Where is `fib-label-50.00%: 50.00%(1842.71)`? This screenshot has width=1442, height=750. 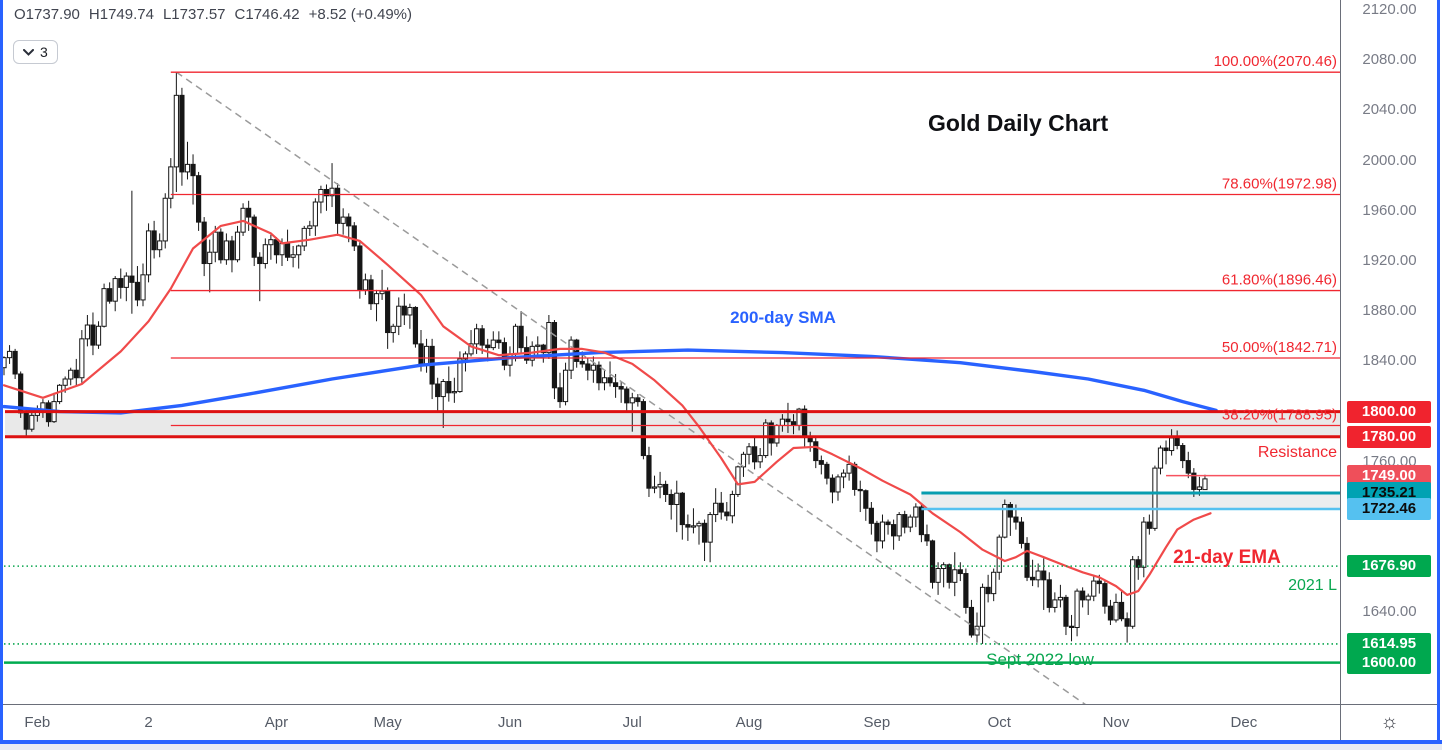 fib-label-50.00%: 50.00%(1842.71) is located at coordinates (1279, 347).